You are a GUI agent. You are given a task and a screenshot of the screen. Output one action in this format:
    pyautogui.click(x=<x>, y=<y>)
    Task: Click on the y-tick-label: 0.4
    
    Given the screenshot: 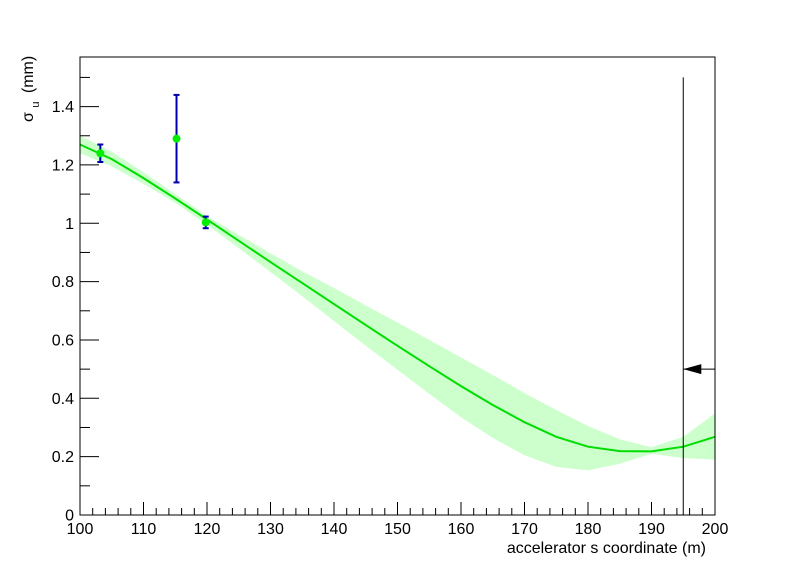 What is the action you would take?
    pyautogui.click(x=63, y=399)
    